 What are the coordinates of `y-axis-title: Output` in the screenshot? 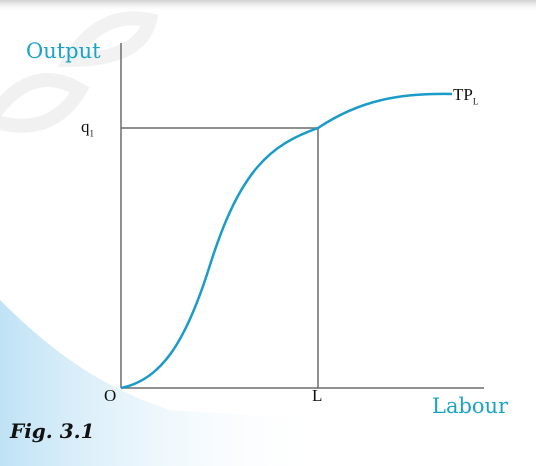 It's located at (63, 51).